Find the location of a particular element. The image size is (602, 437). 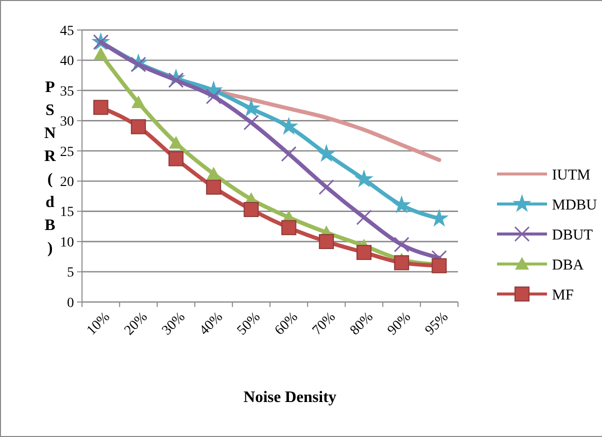

y-tick-label: 25 is located at coordinates (67, 152).